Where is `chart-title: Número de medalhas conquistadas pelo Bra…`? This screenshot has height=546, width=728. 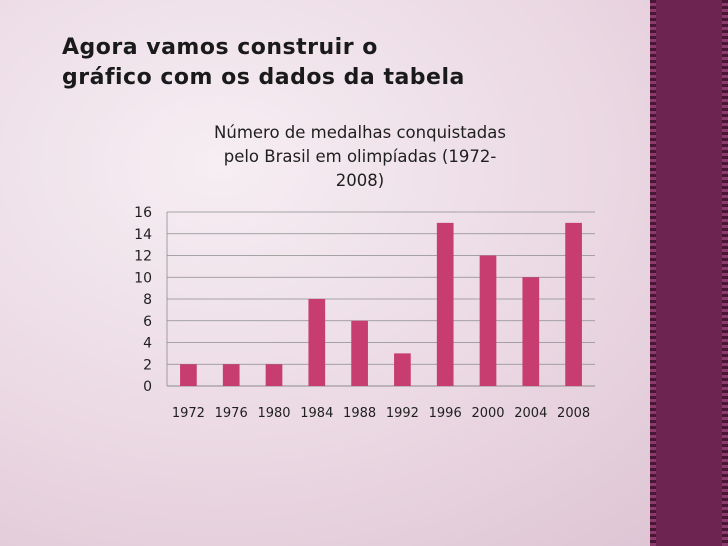 chart-title: Número de medalhas conquistadas pelo Bra… is located at coordinates (360, 157).